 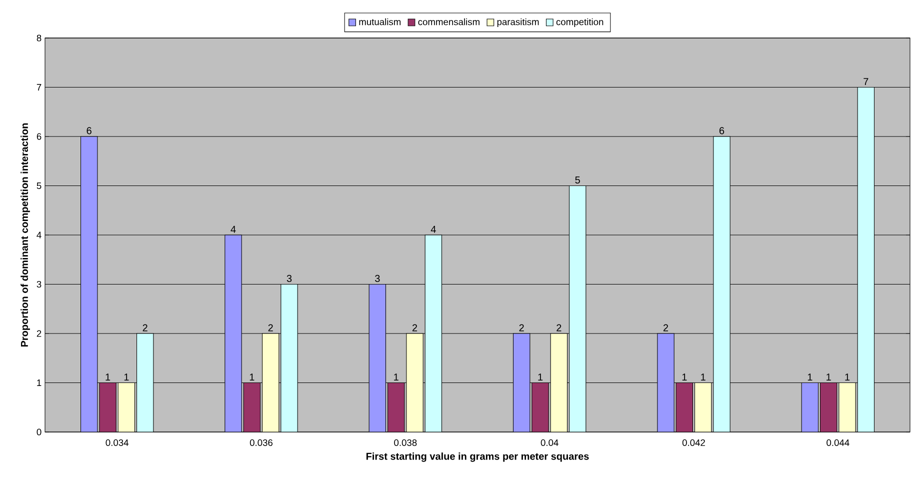 What do you see at coordinates (405, 442) in the screenshot?
I see `x-tick-label: 0.038` at bounding box center [405, 442].